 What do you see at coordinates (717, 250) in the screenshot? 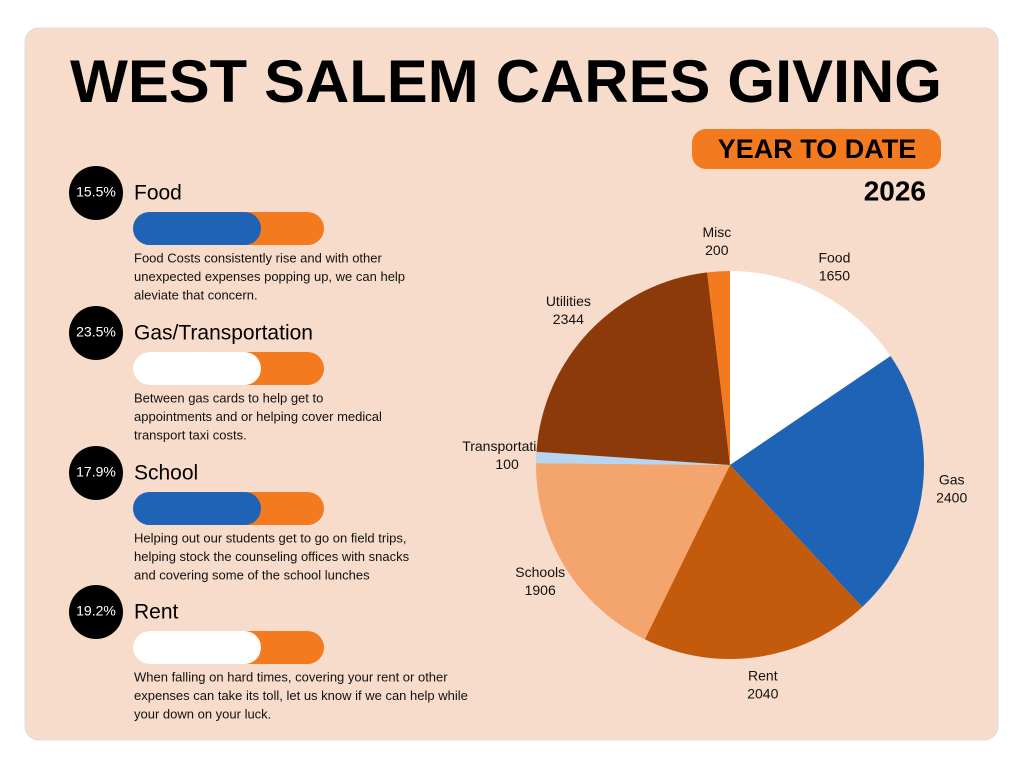
I see `slice-value: 200` at bounding box center [717, 250].